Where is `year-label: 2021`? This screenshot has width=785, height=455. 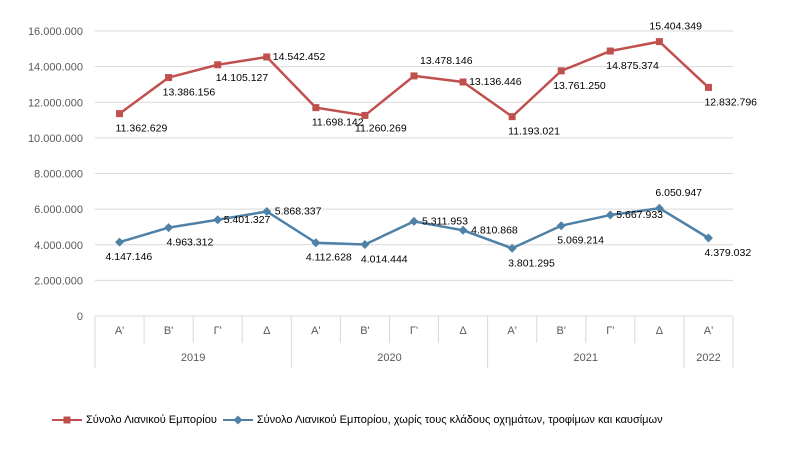 year-label: 2021 is located at coordinates (586, 358).